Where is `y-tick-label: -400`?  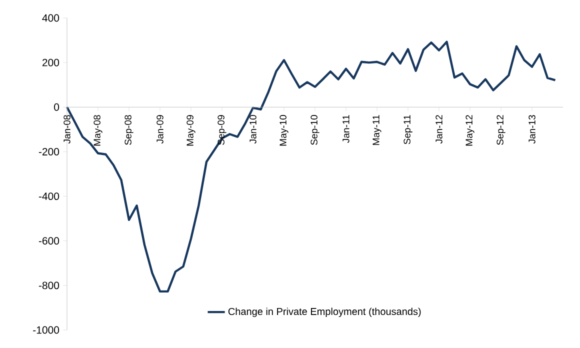
y-tick-label: -400 is located at coordinates (49, 196).